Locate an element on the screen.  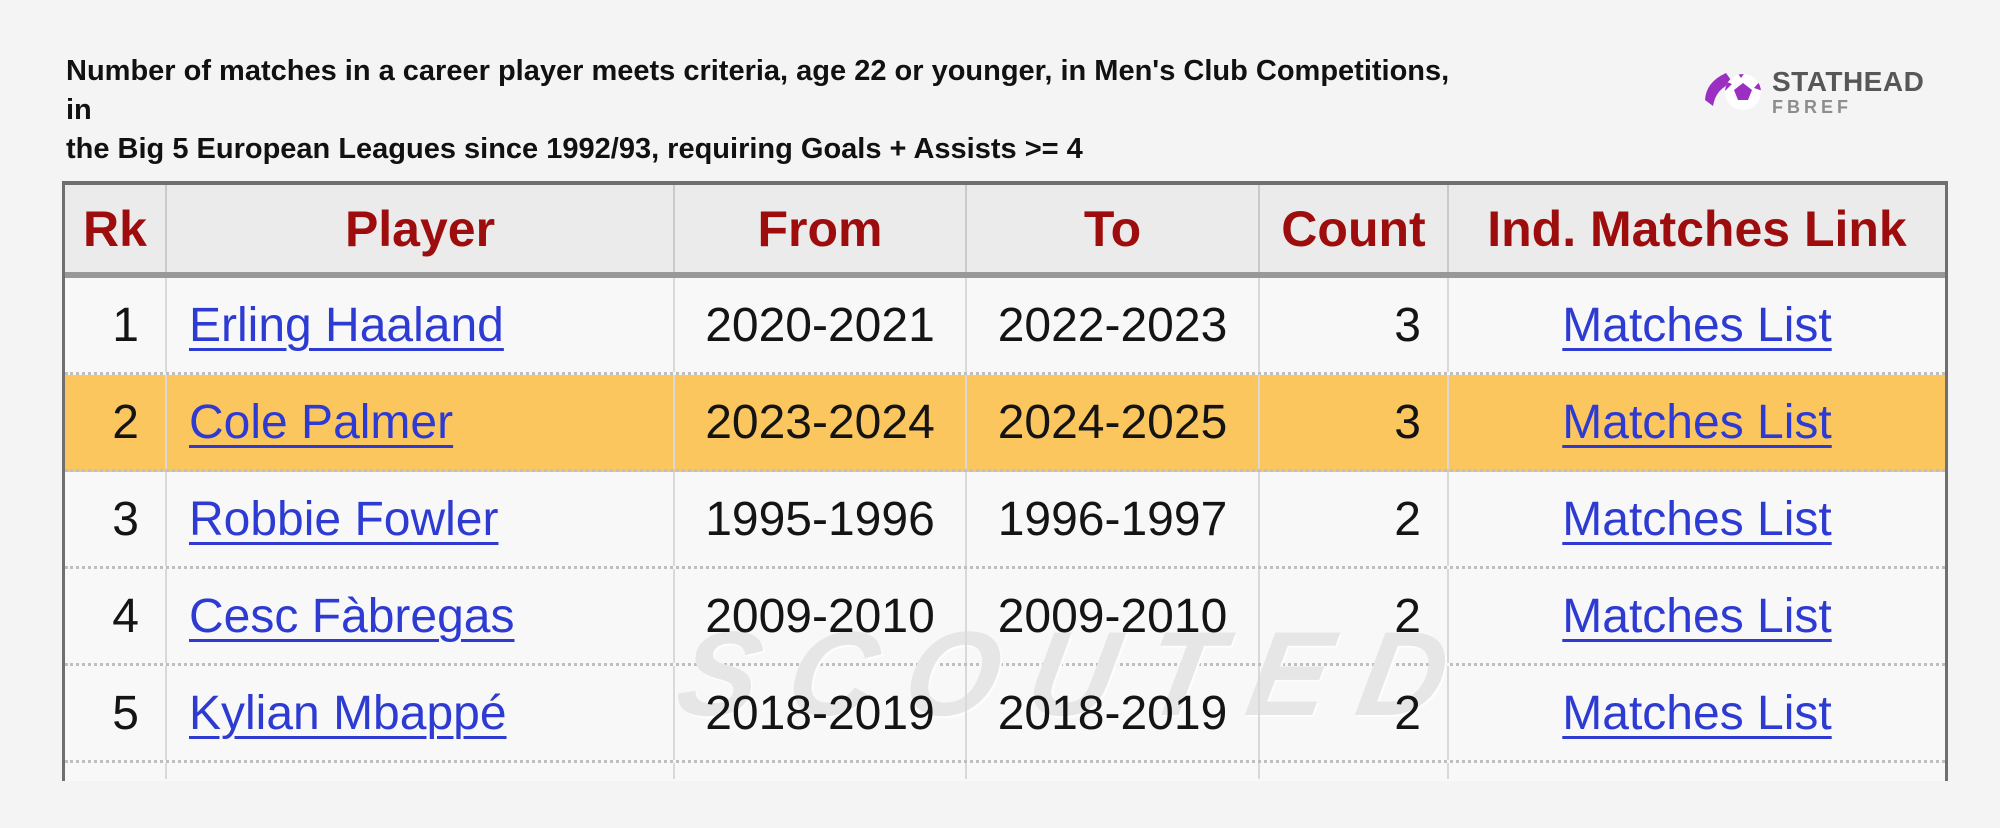
player-link: Cole Palmer is located at coordinates (321, 422).